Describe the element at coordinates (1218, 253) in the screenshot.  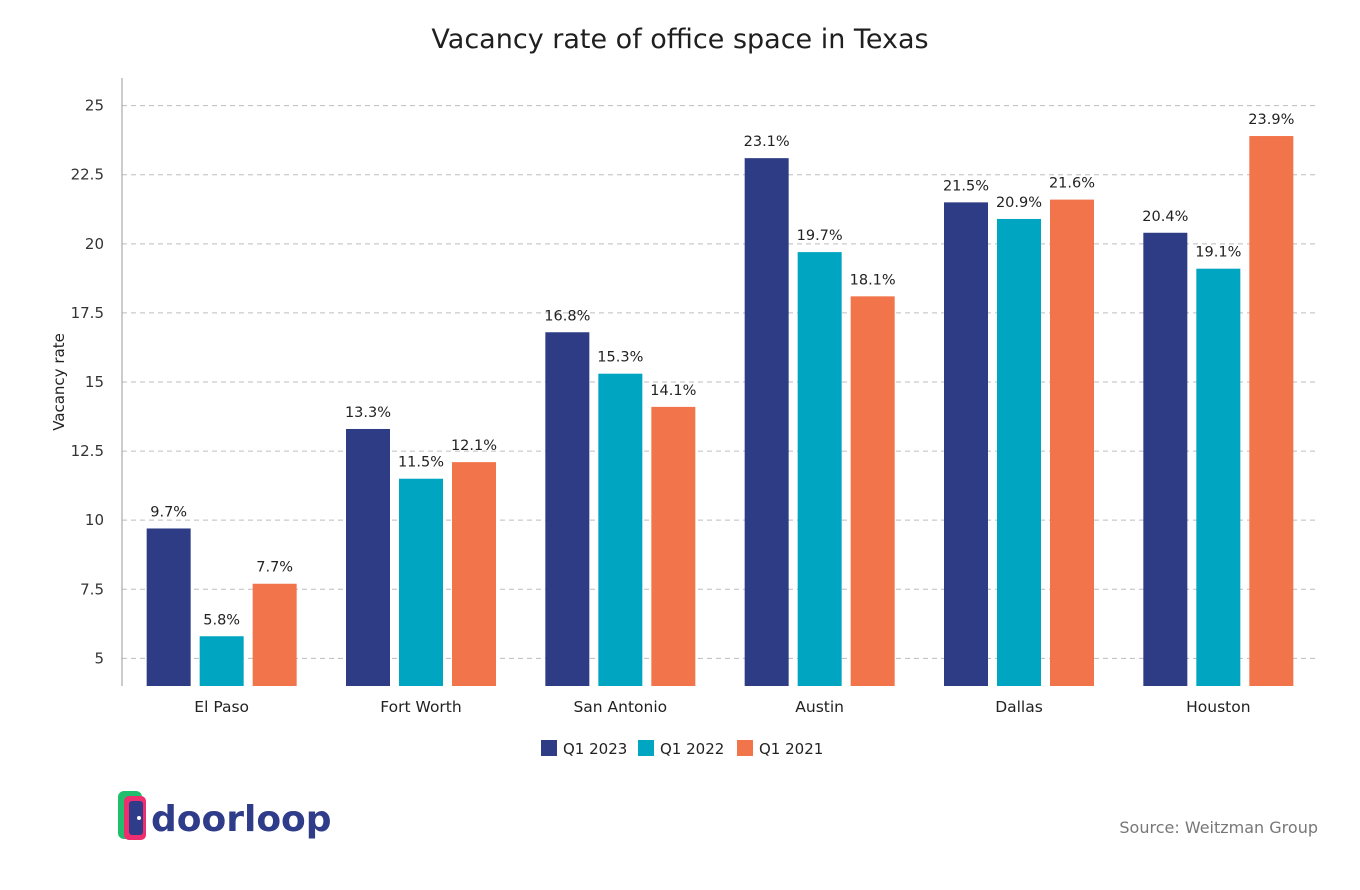
I see `data-label: 19.1%` at that location.